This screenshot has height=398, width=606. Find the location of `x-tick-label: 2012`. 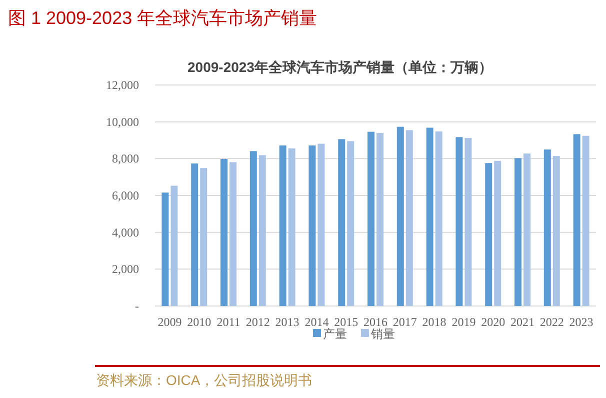

x-tick-label: 2012 is located at coordinates (258, 322).